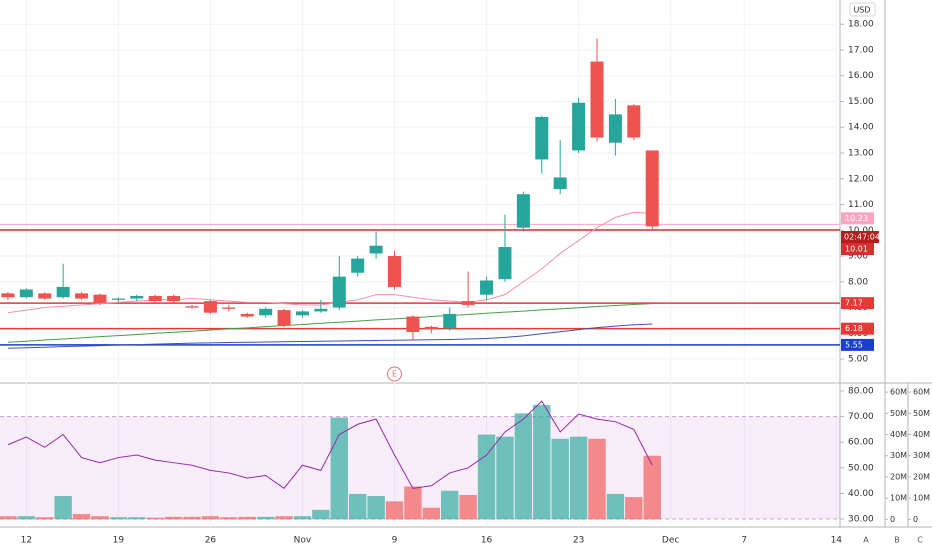  Describe the element at coordinates (898, 392) in the screenshot. I see `volume-tick-label: 60M` at that location.